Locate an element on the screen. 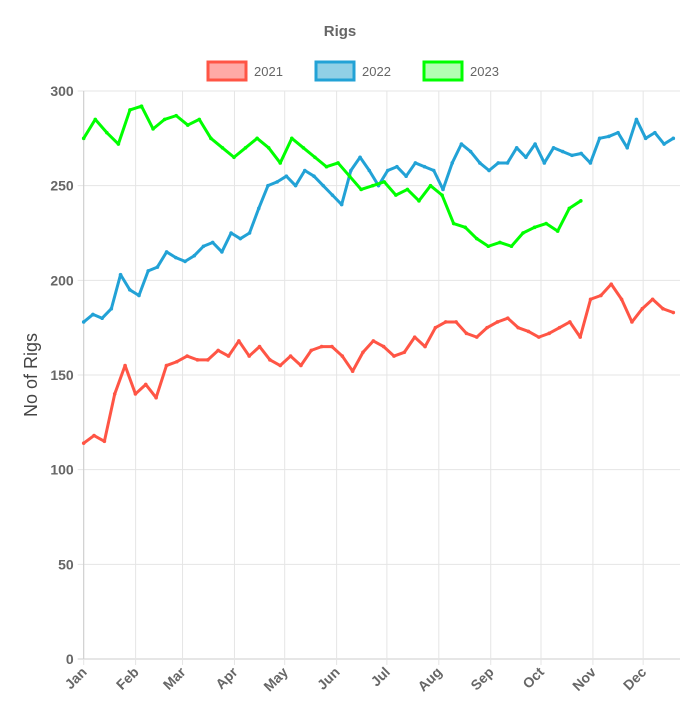 The width and height of the screenshot is (694, 719). legend-label-2022: 2022 is located at coordinates (376, 71).